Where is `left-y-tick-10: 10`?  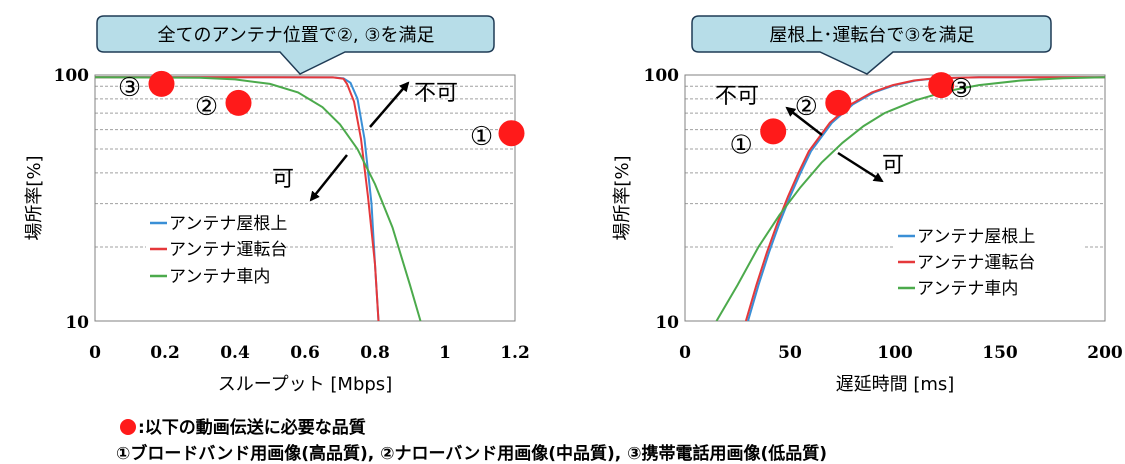
left-y-tick-10: 10 is located at coordinates (77, 323).